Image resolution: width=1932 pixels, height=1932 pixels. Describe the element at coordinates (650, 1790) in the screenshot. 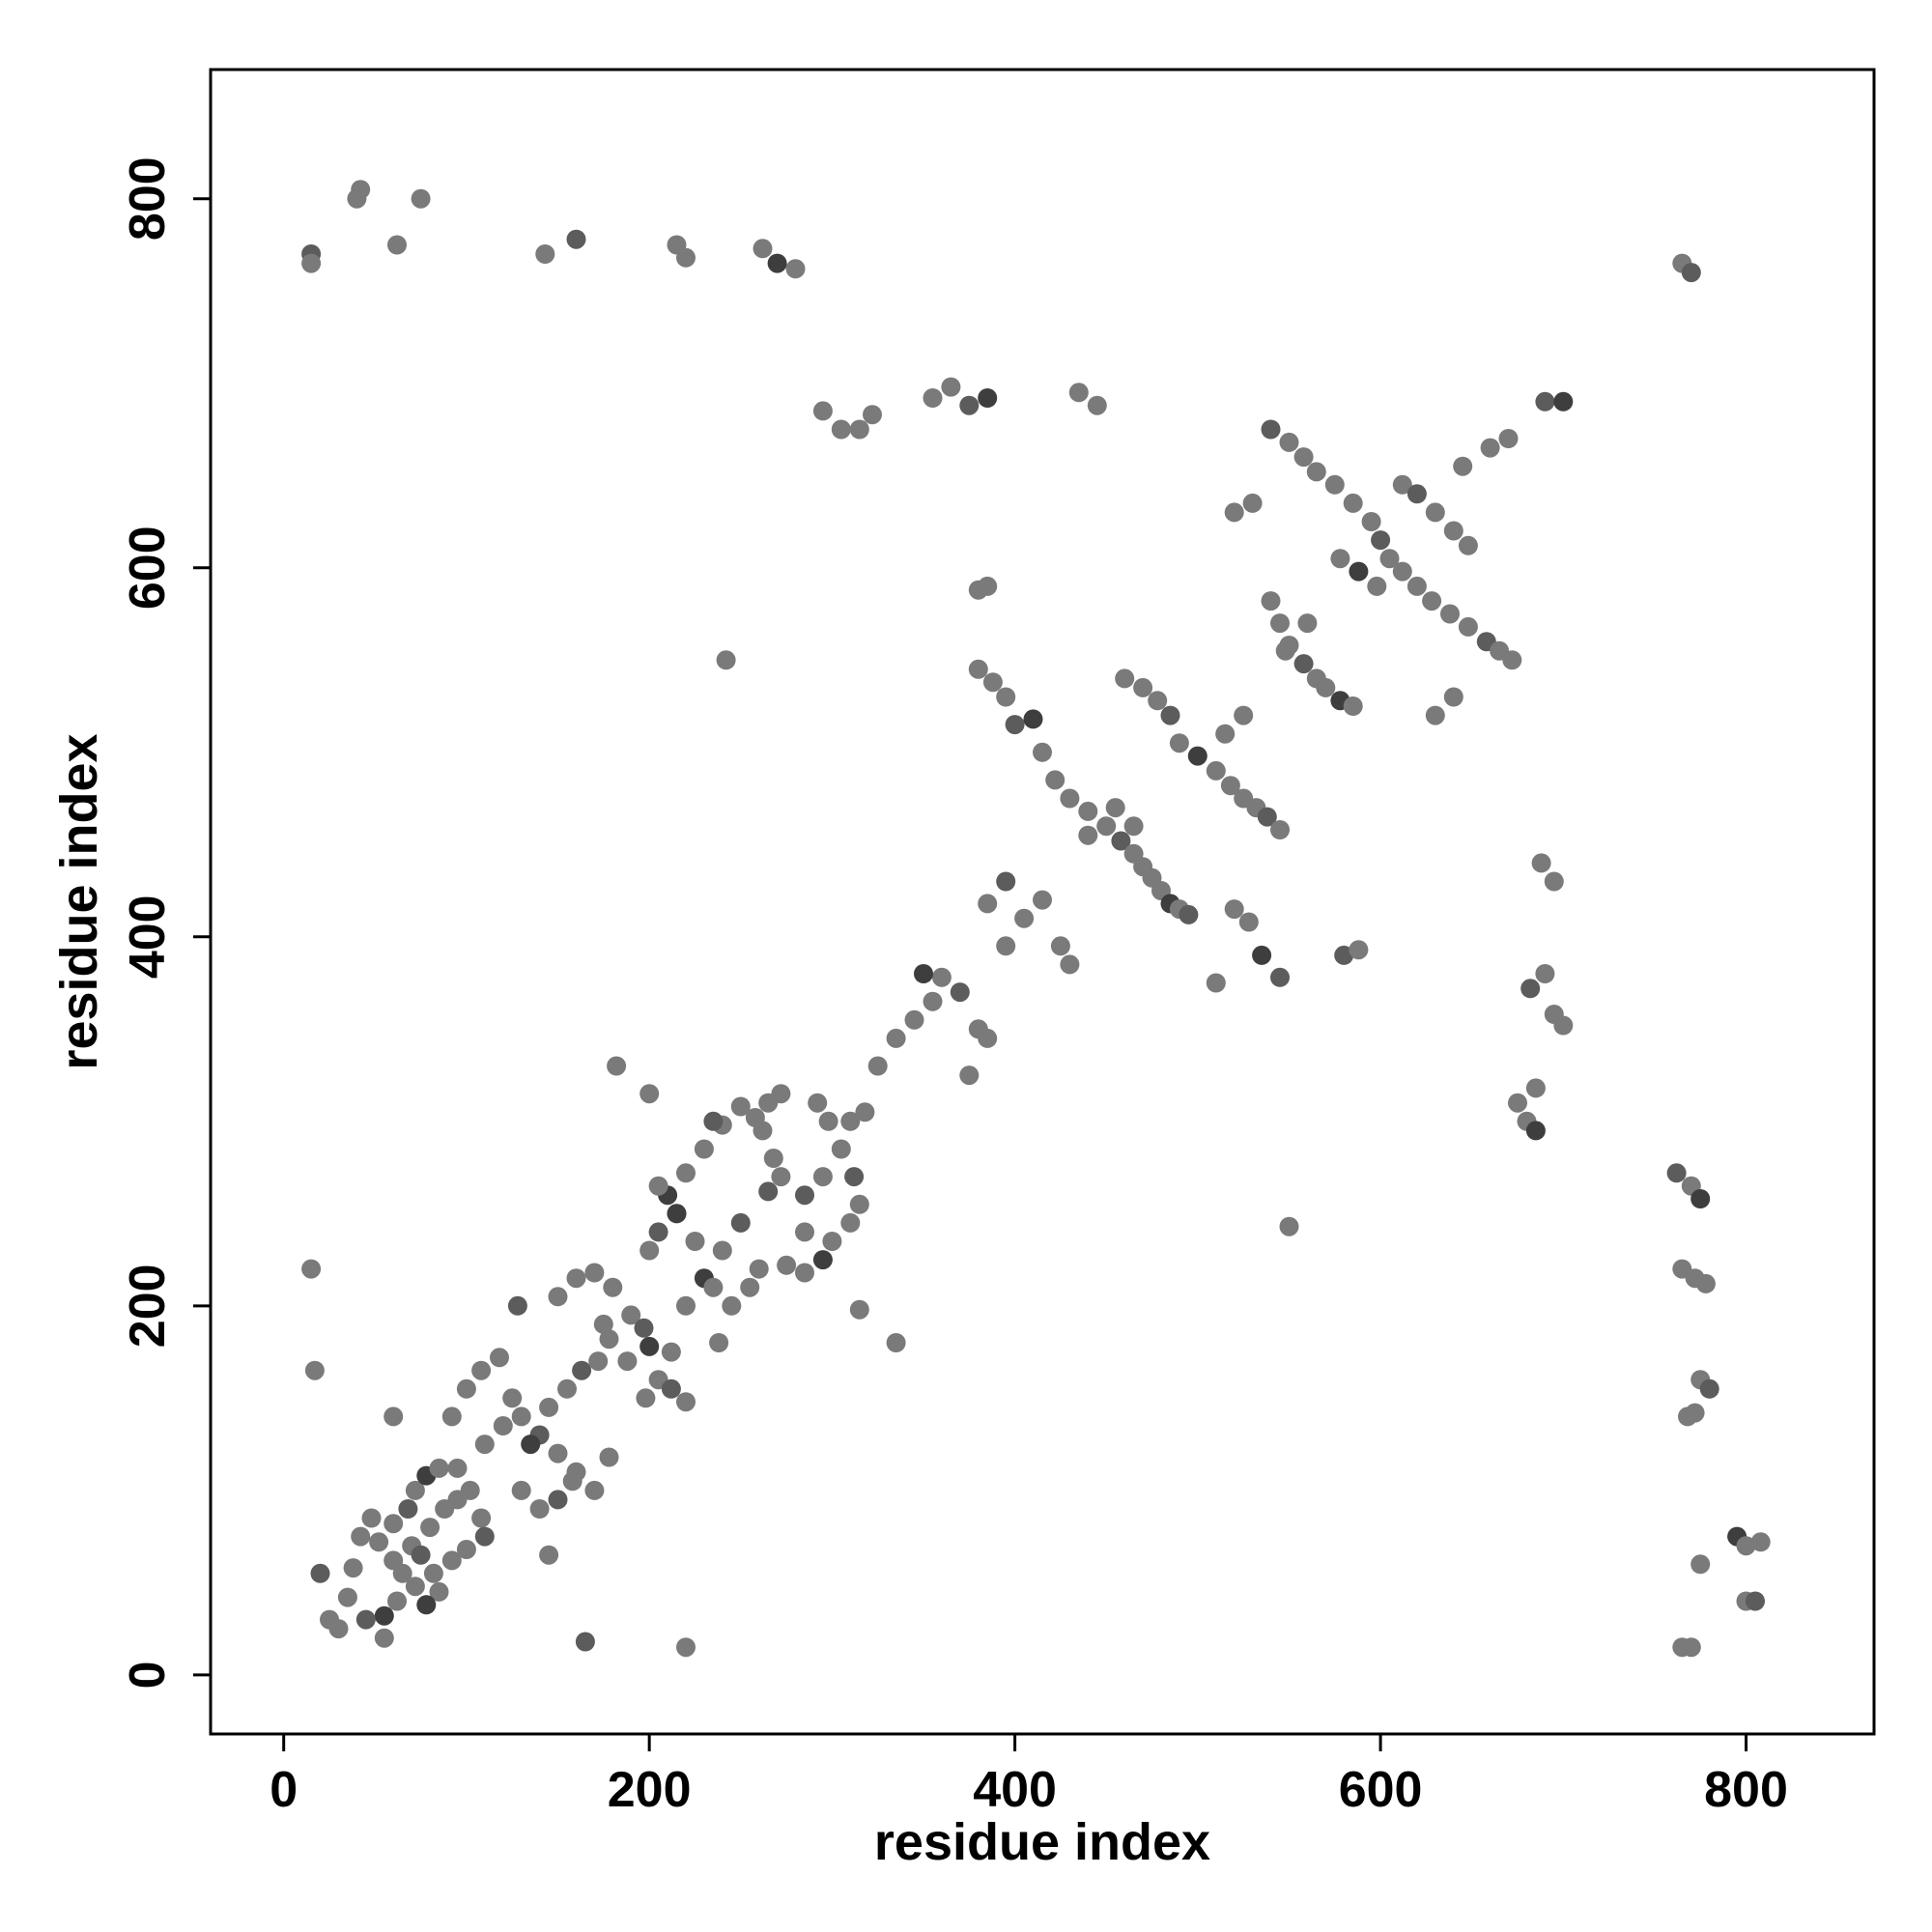

I see `x-tick-label: 200` at that location.